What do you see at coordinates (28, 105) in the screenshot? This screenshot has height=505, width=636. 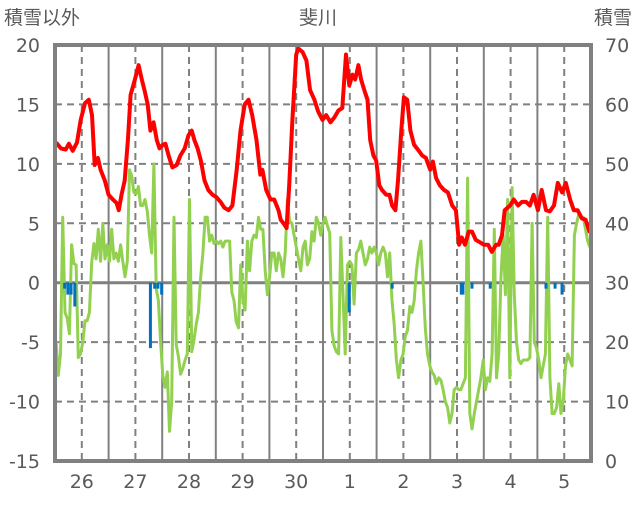 I see `y-tick-label: 15` at bounding box center [28, 105].